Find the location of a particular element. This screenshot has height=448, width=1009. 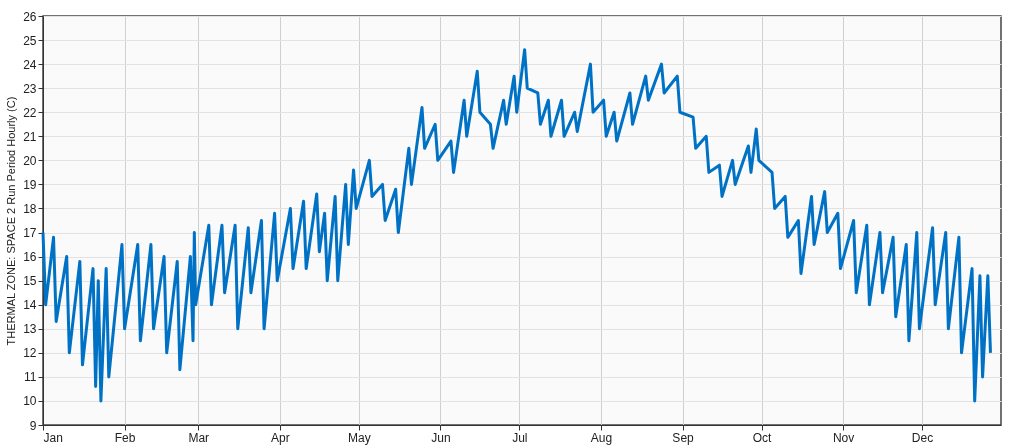

x-tick-label: Aug is located at coordinates (601, 437).